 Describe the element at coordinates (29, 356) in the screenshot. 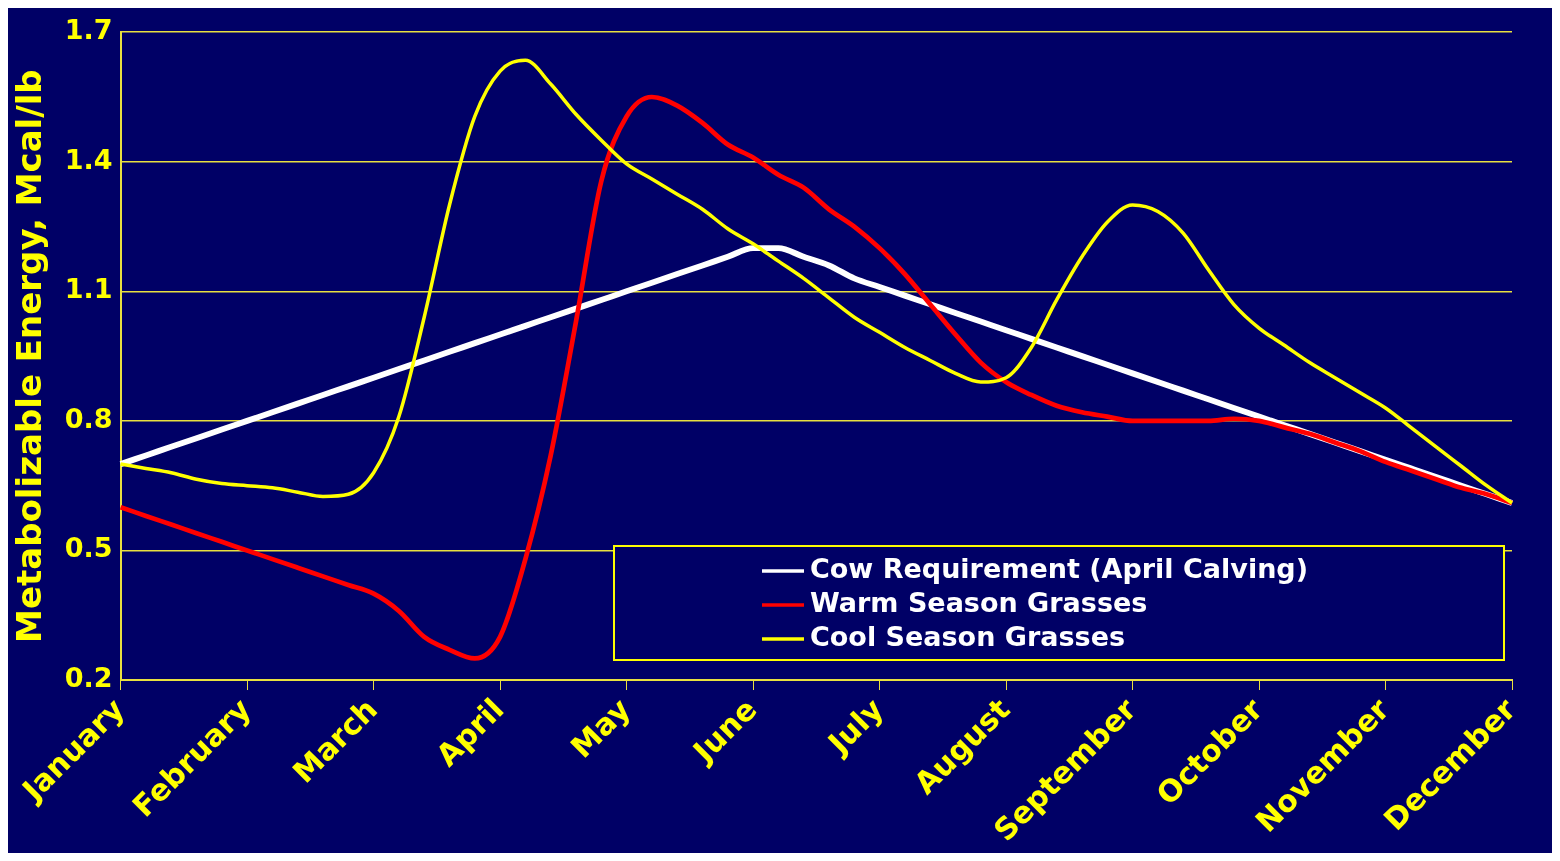

I see `y-axis-title: Metabolizable Energy, Mcal/lb` at that location.